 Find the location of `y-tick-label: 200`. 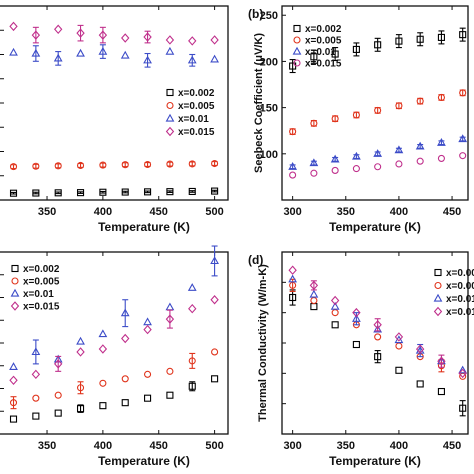

y-tick-label: 200 is located at coordinates (269, 62).